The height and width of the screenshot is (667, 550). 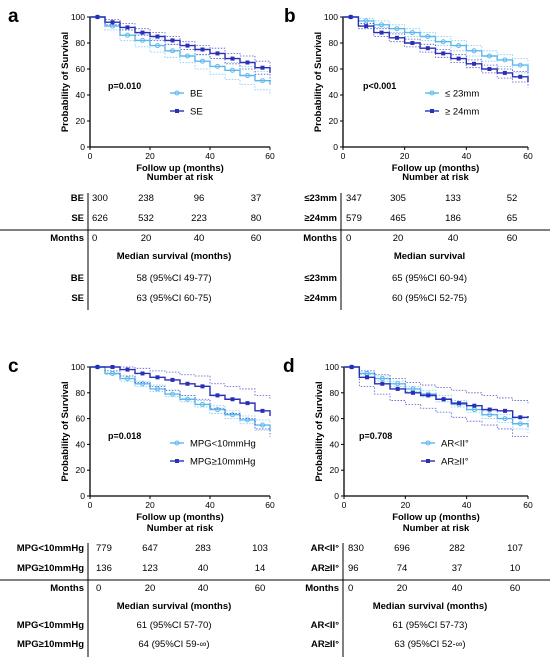 What do you see at coordinates (430, 625) in the screenshot?
I see `median-value: 61 (95%CI 57-73)` at bounding box center [430, 625].